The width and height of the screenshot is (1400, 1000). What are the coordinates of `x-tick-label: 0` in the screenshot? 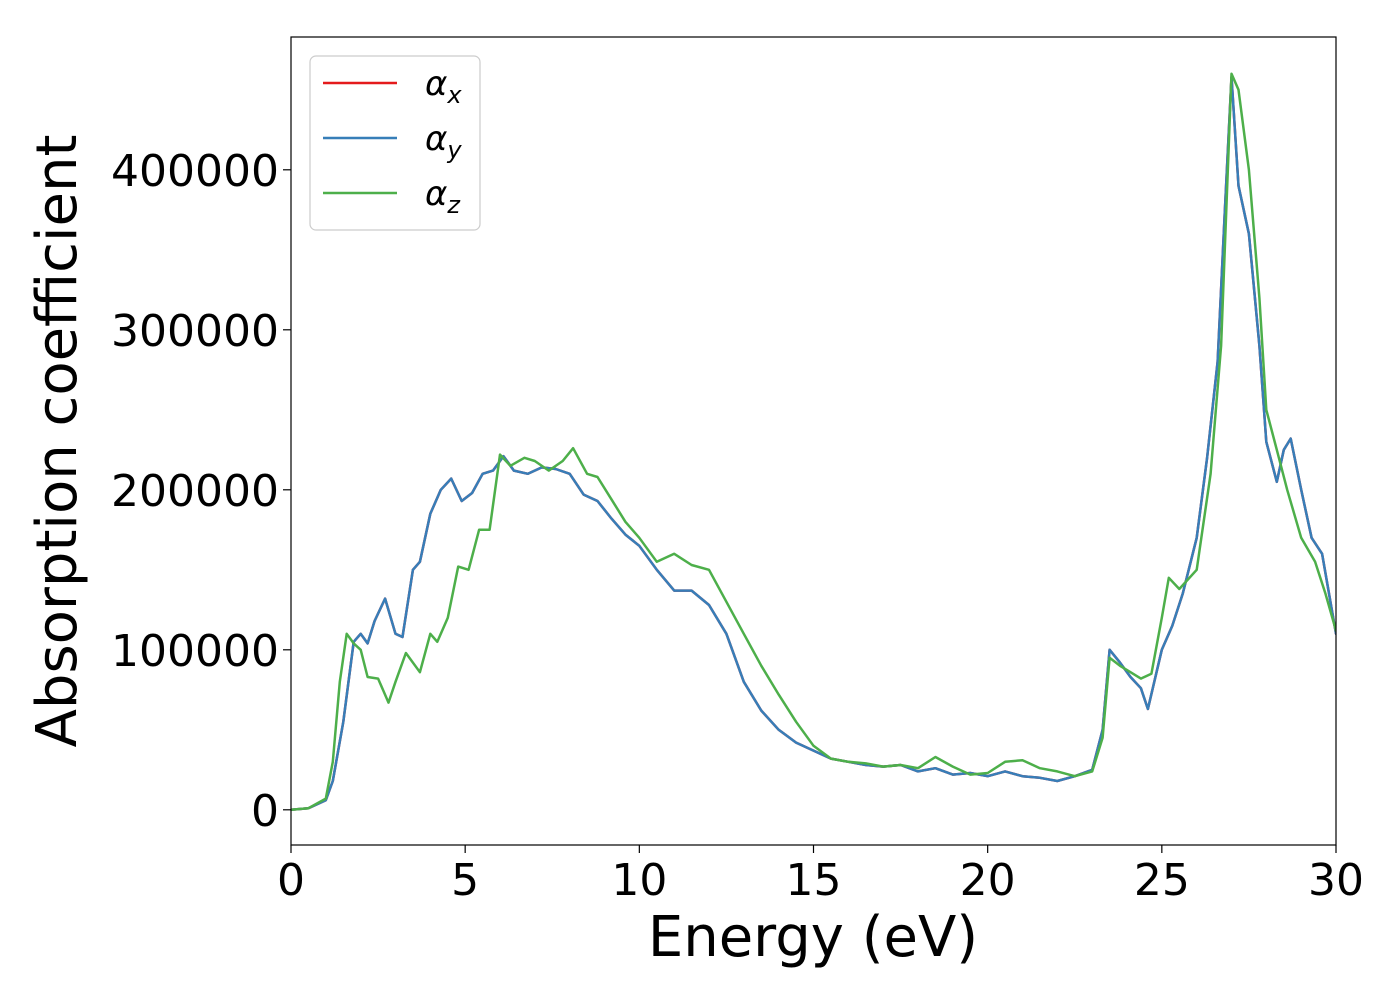 It's located at (291, 880).